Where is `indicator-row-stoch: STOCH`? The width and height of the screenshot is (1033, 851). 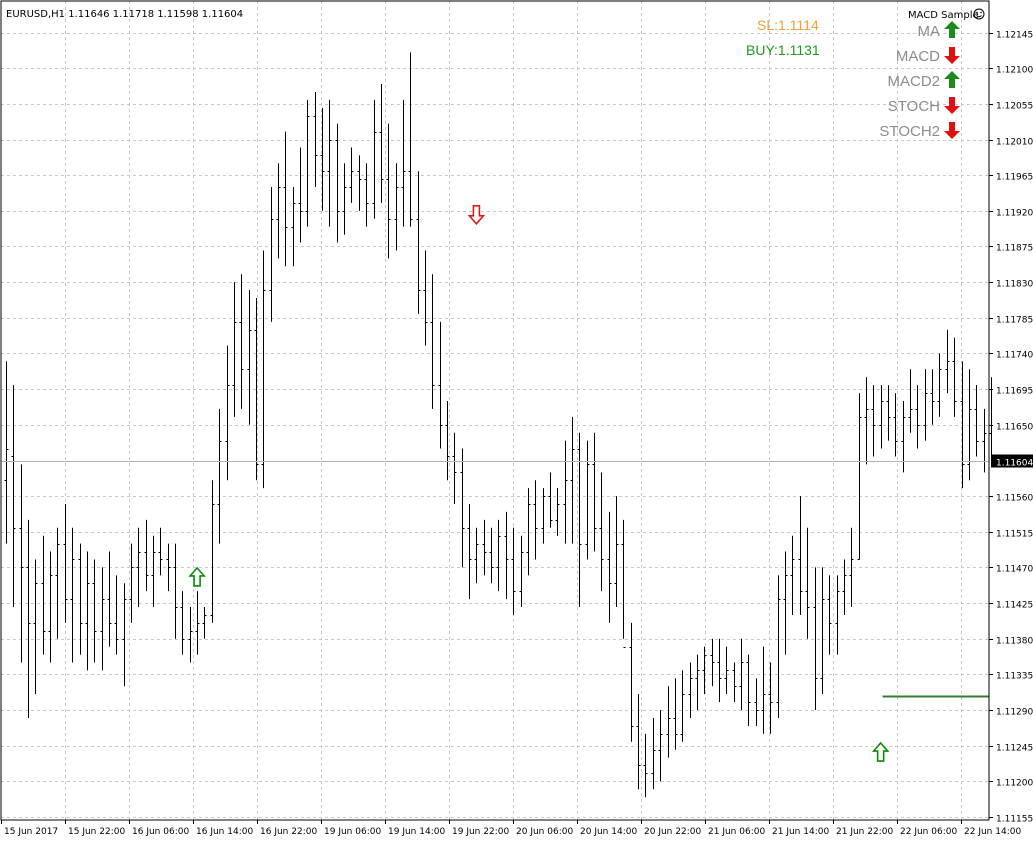 indicator-row-stoch: STOCH is located at coordinates (924, 106).